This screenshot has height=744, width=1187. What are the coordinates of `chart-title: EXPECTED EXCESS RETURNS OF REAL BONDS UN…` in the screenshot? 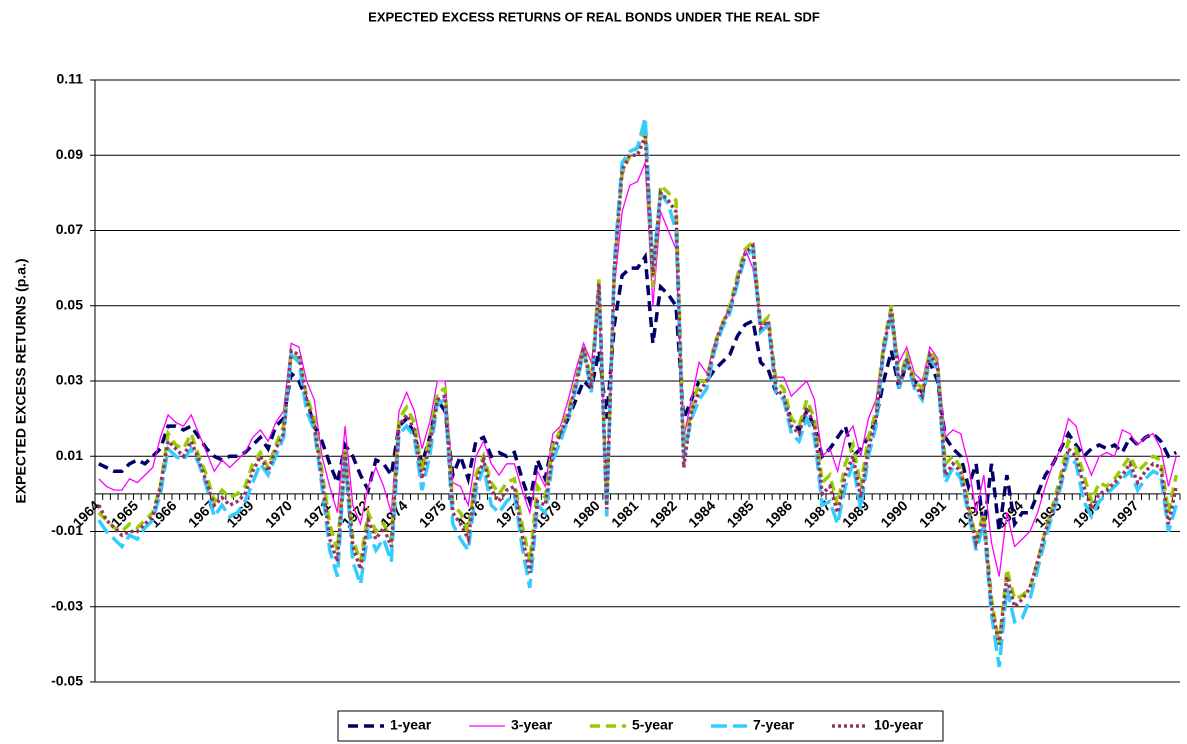 It's located at (594, 16).